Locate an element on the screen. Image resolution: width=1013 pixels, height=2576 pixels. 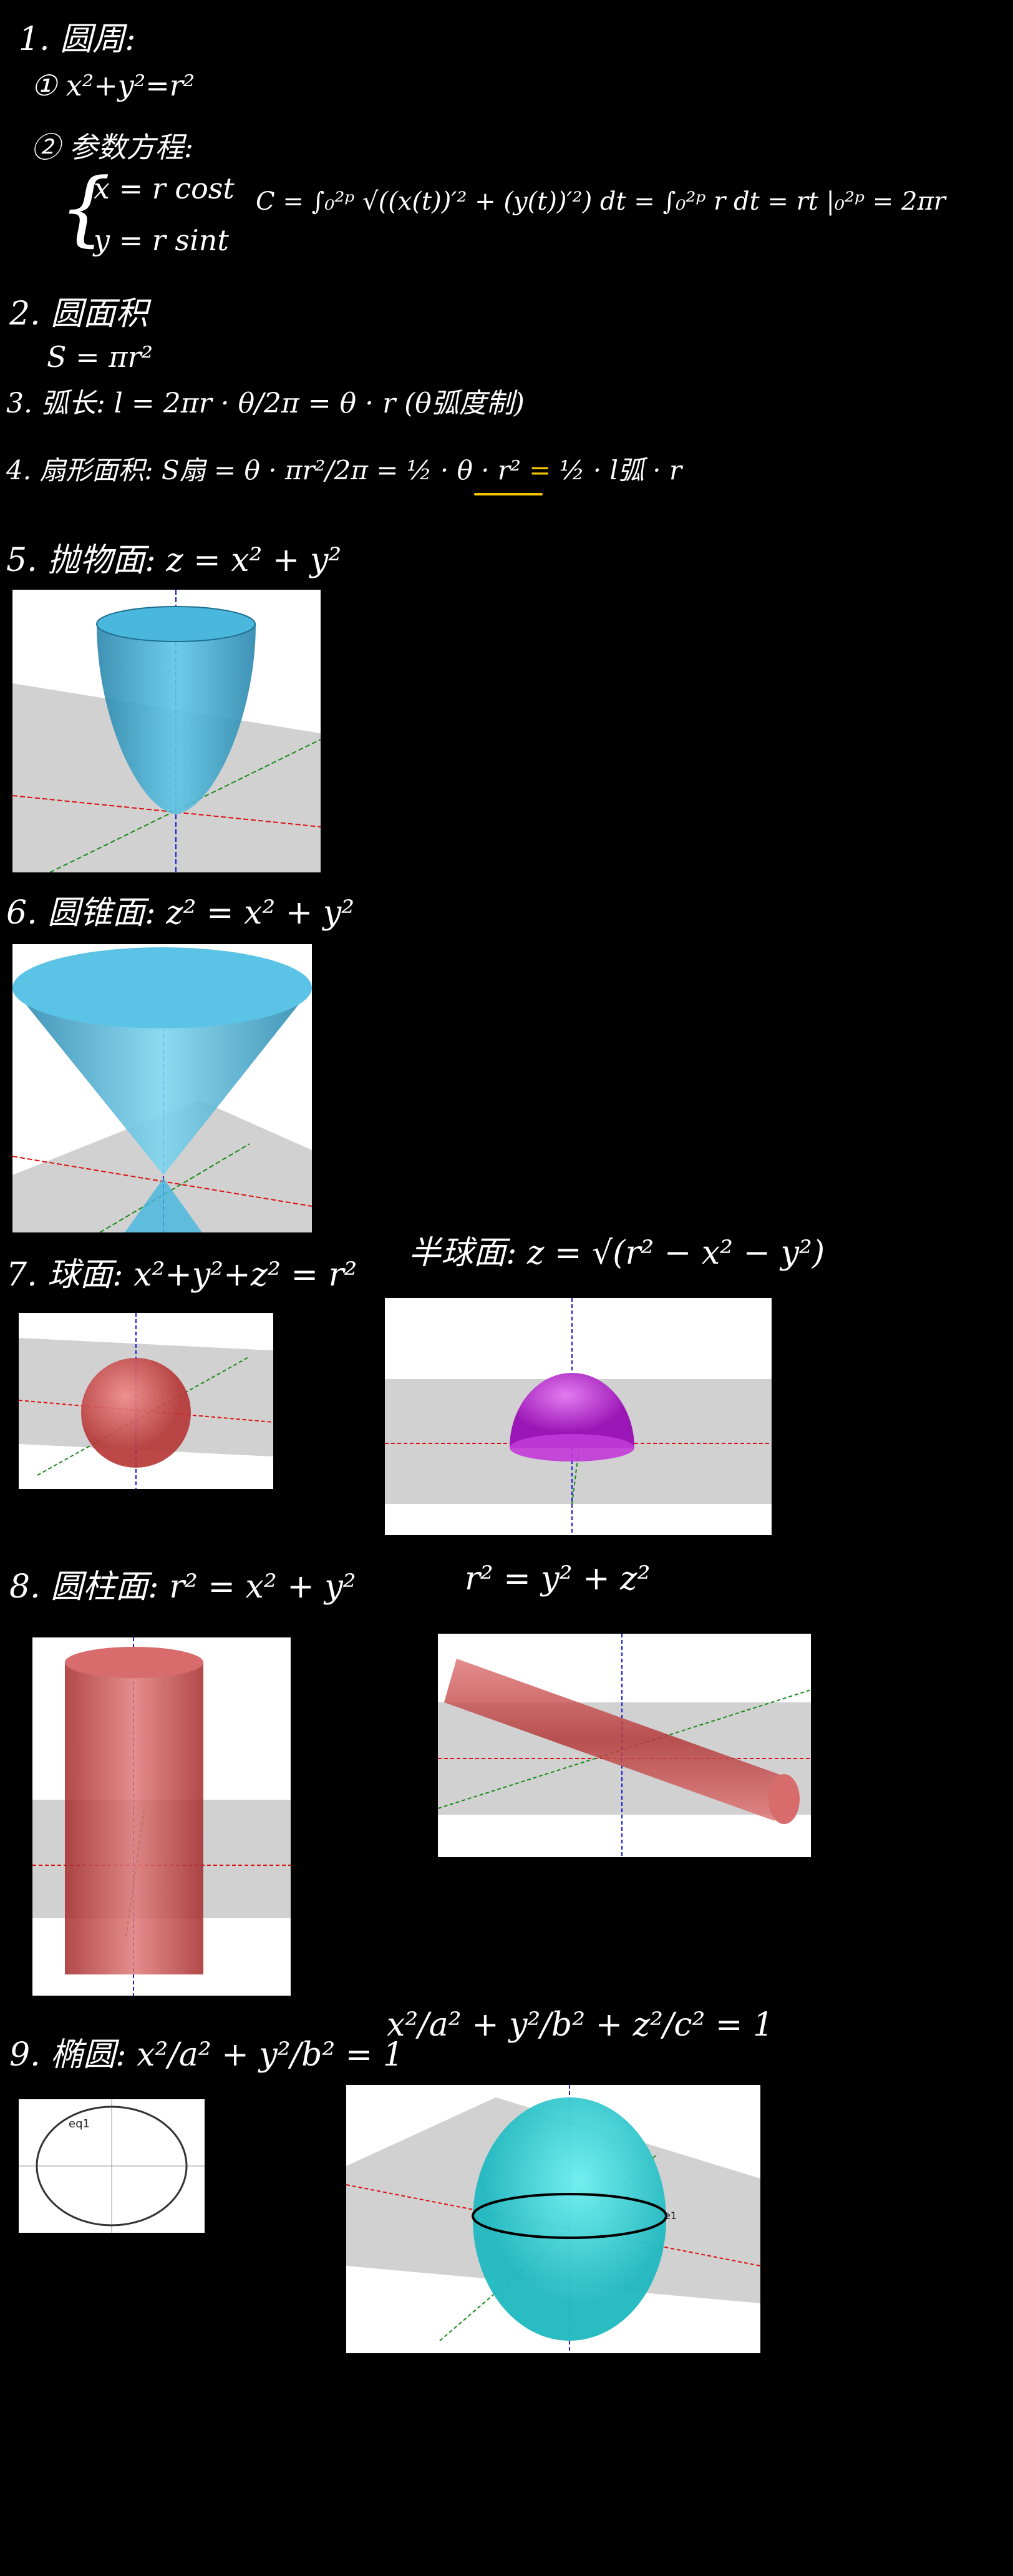
sec1-eq-circle: ① x²+y²=r² is located at coordinates (113, 85).